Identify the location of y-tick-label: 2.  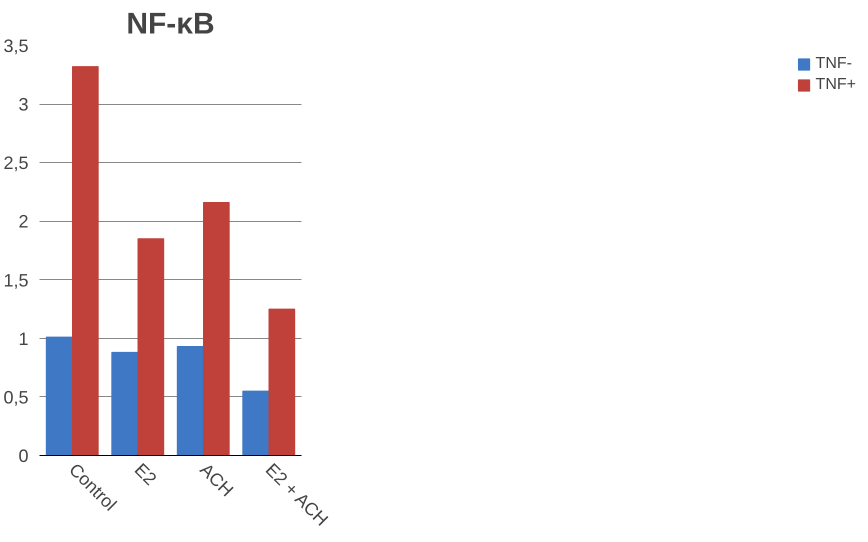
(23, 222).